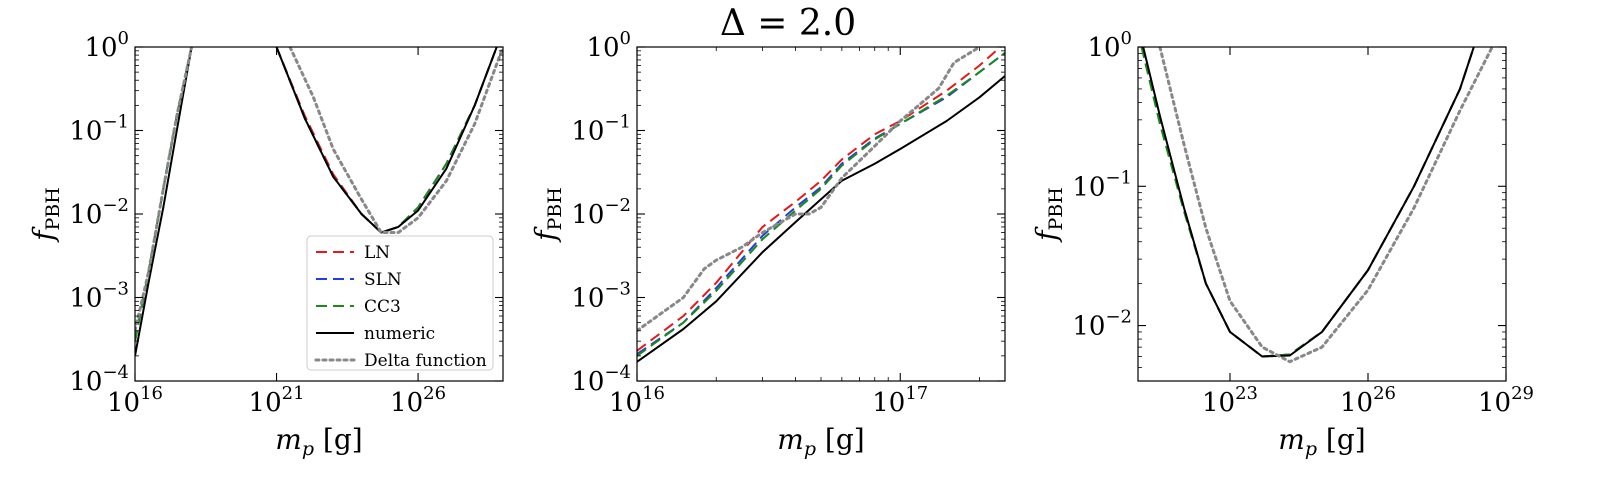 Image resolution: width=1600 pixels, height=500 pixels. I want to click on chart-0-legend-label-cc3: CC3, so click(382, 307).